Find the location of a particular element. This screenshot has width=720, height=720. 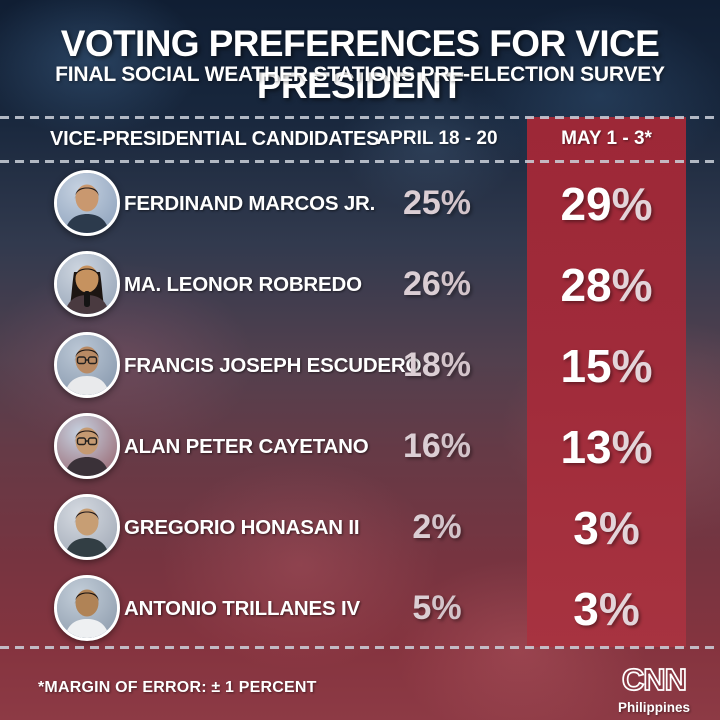

candidate-row: GREGORIO HONASAN II 2% 3% is located at coordinates (360, 527).